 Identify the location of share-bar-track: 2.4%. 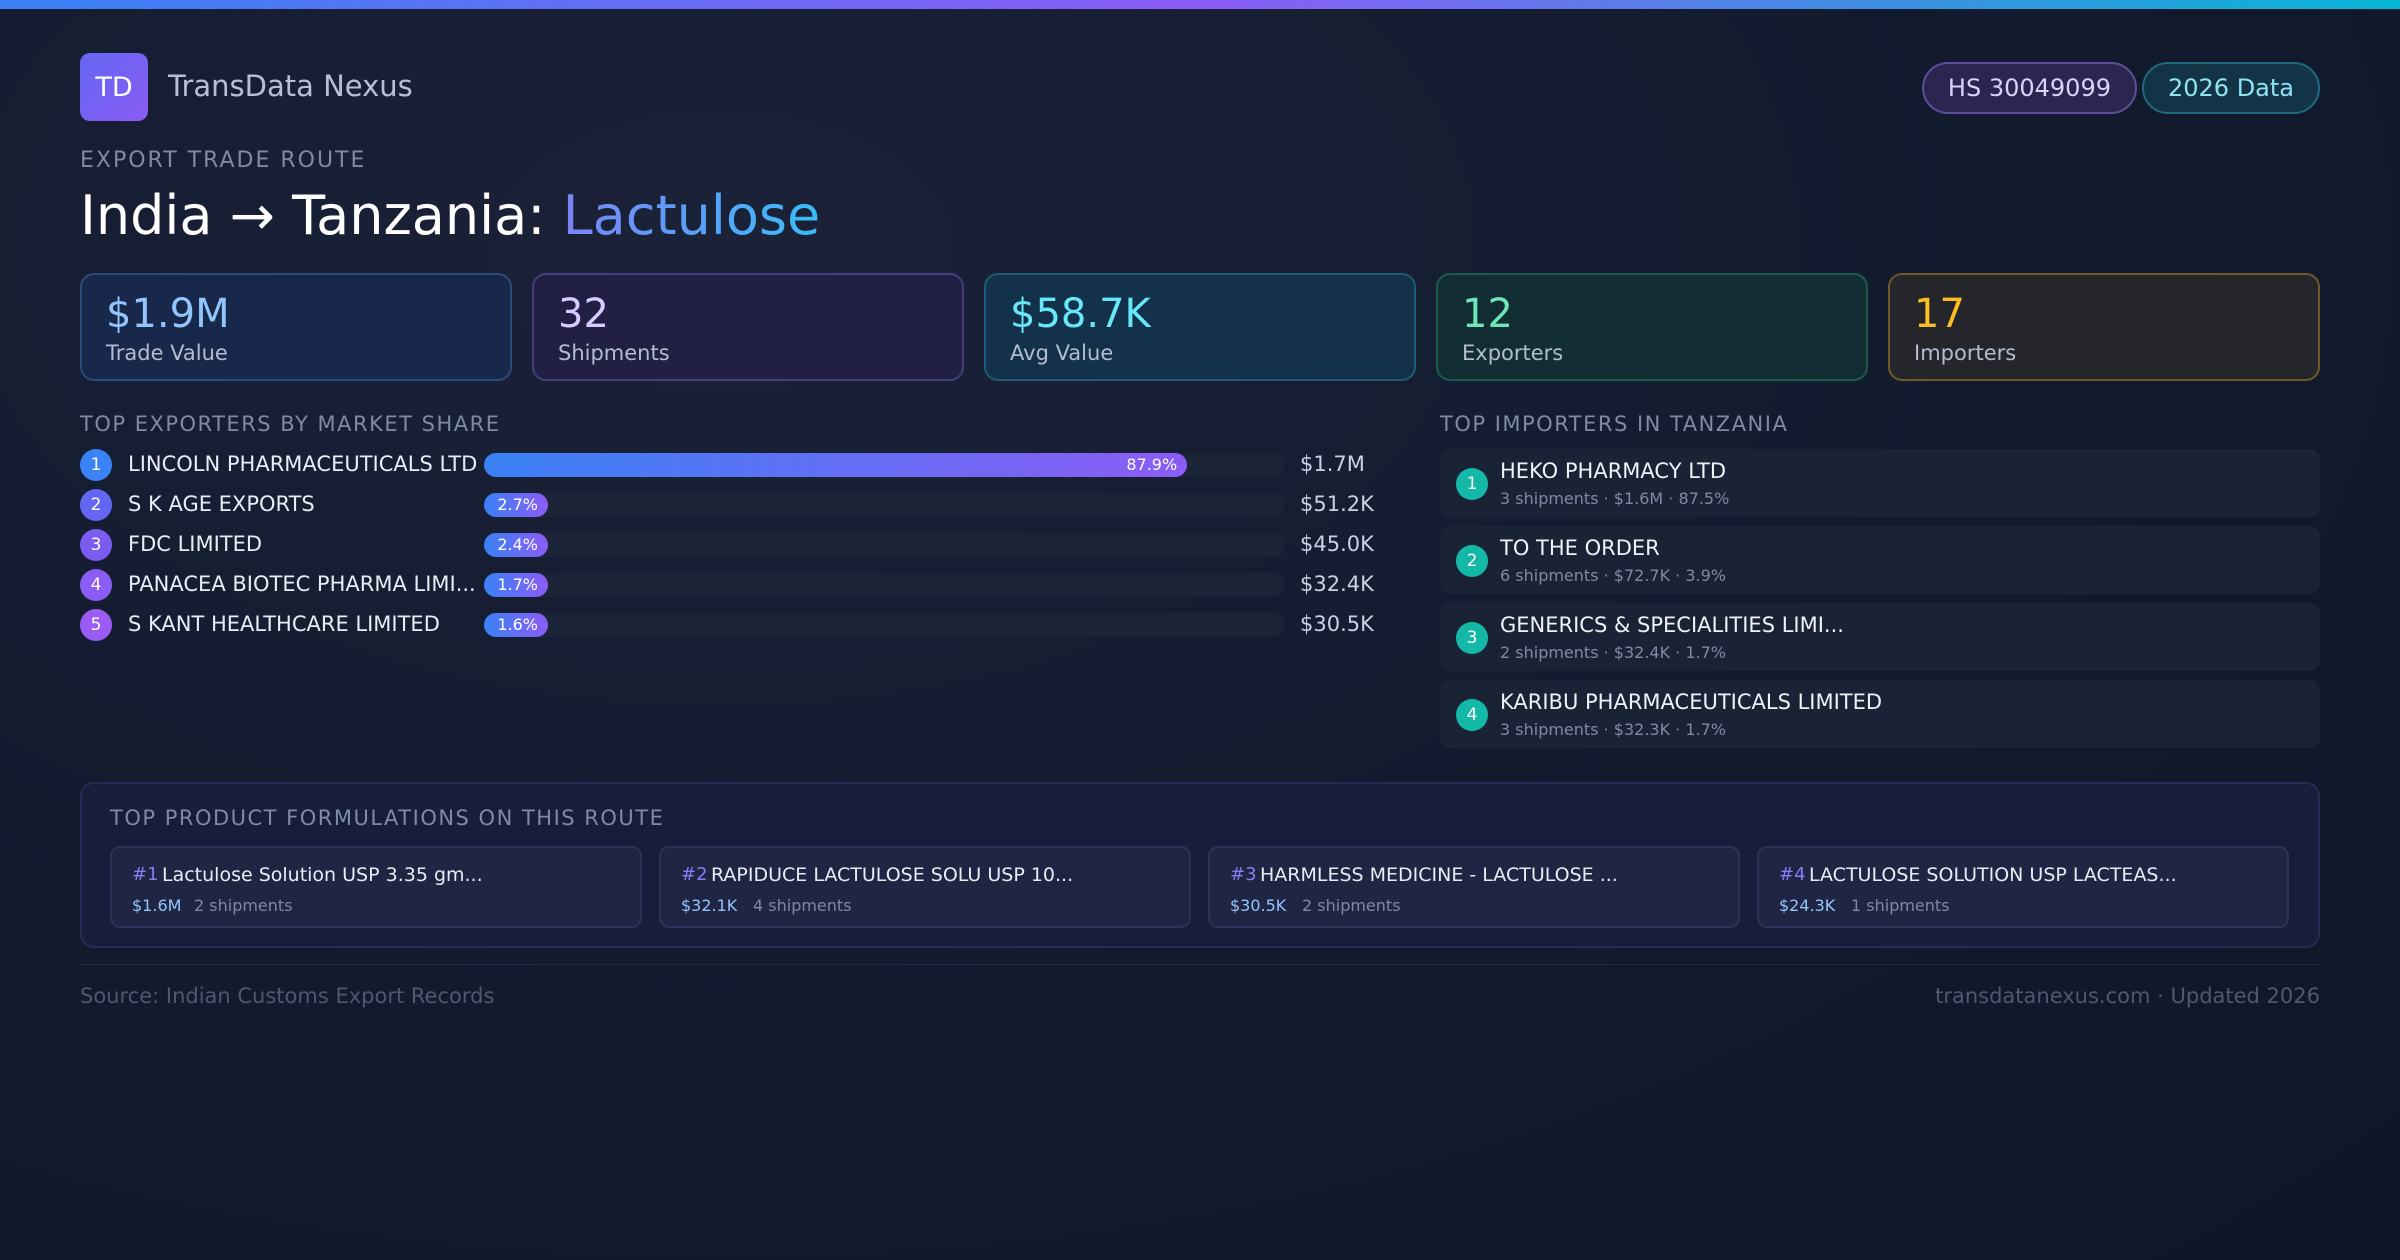
(884, 545).